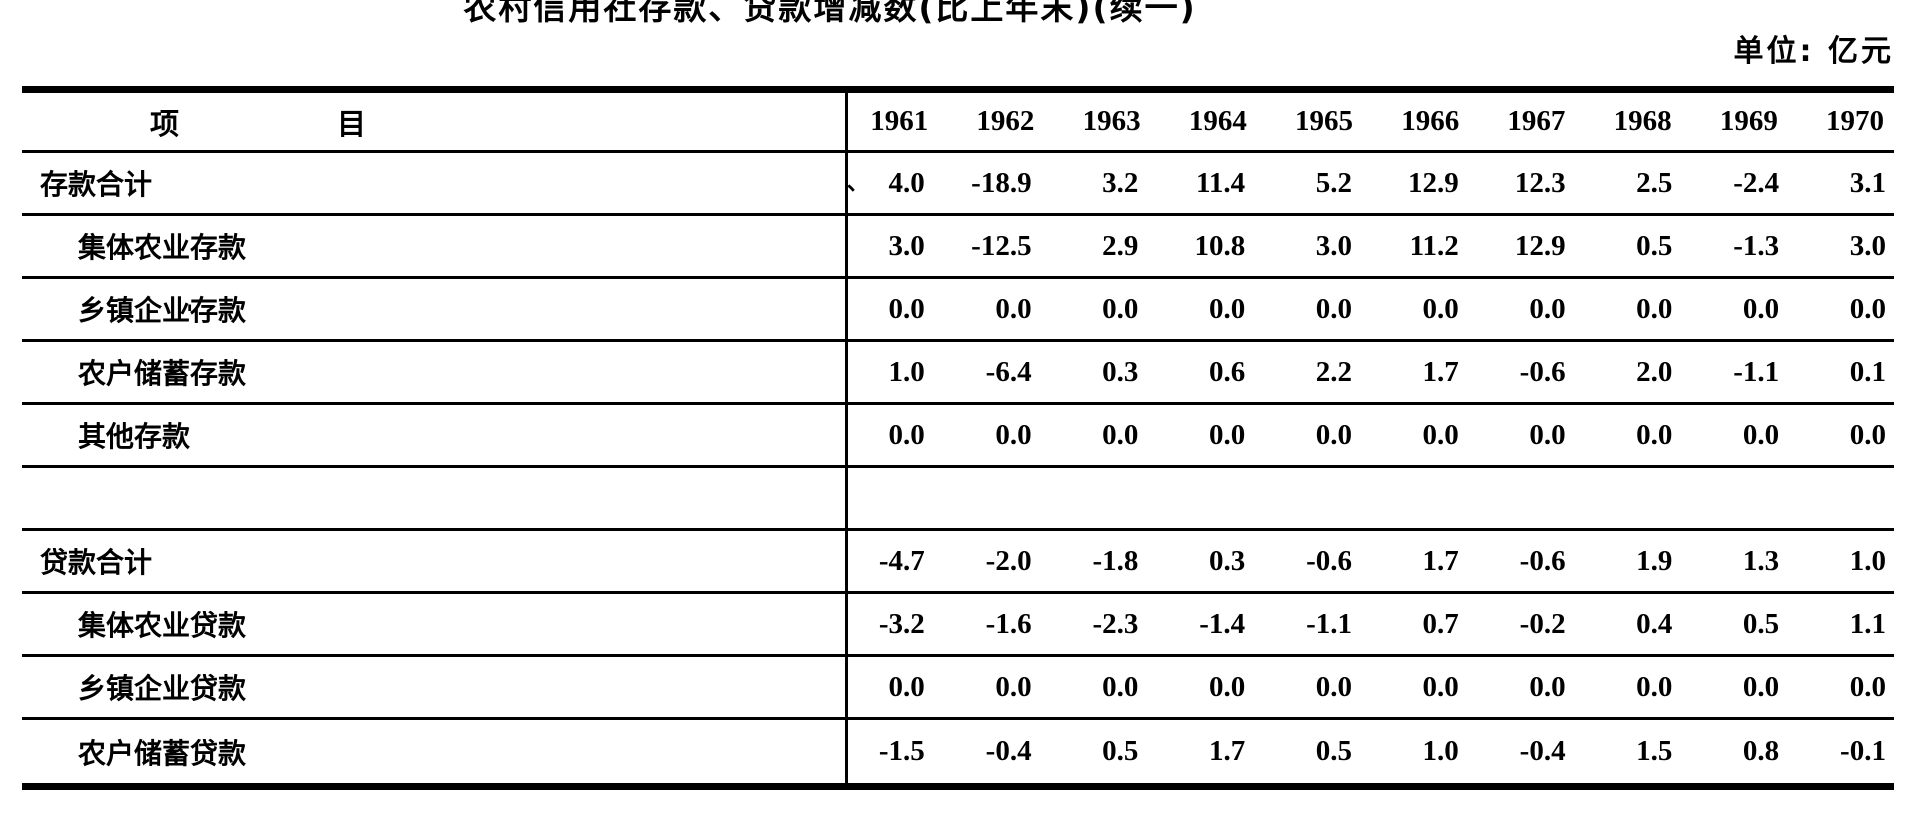  I want to click on year-header-cell: 1965, so click(1324, 121).